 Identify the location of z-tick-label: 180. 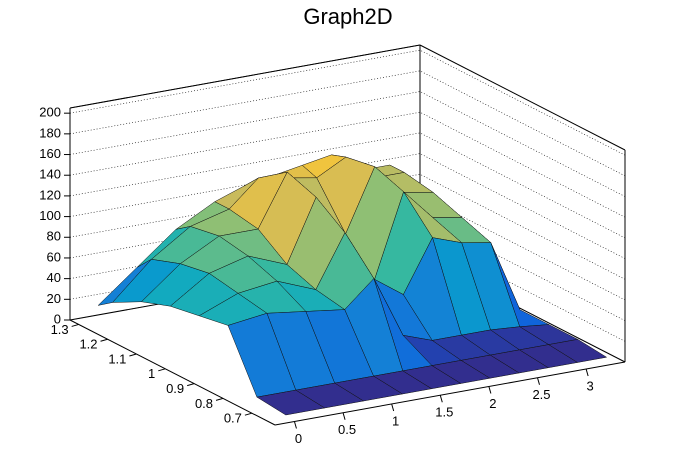
(50, 132).